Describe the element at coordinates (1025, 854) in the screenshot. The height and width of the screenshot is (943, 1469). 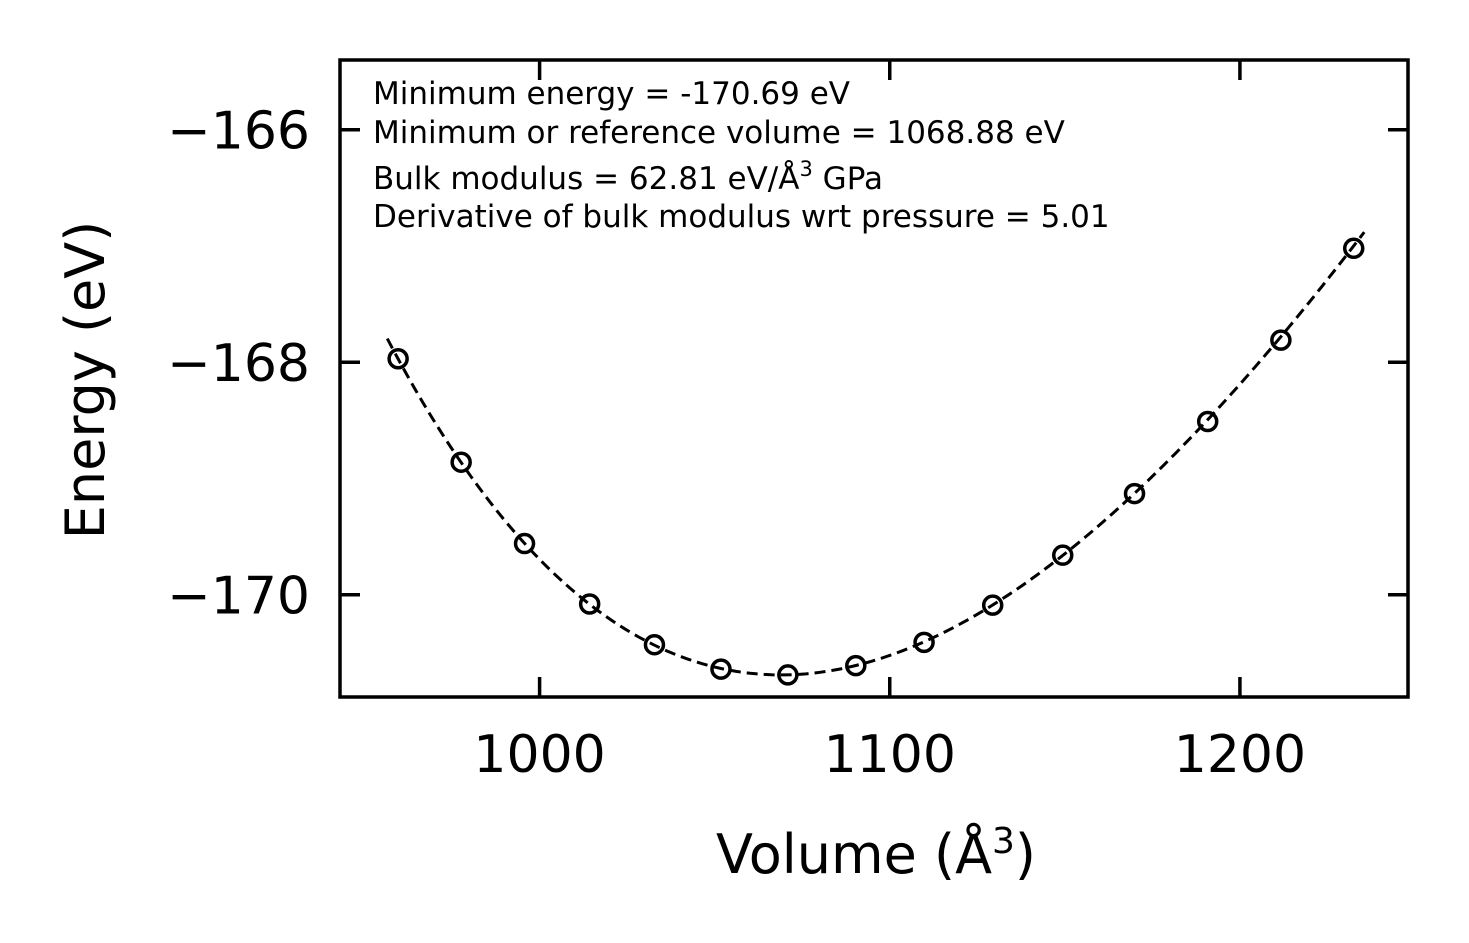
I see `x-axis-label-end: )` at that location.